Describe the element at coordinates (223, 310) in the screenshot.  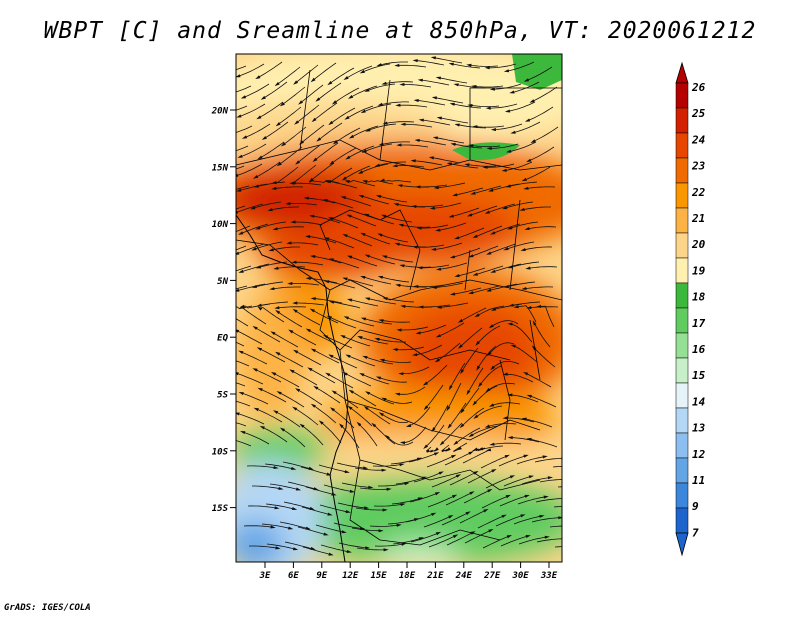
I see `latitude-axis: 20N 15N 10N 5N EQ 5S 10S 15S` at that location.